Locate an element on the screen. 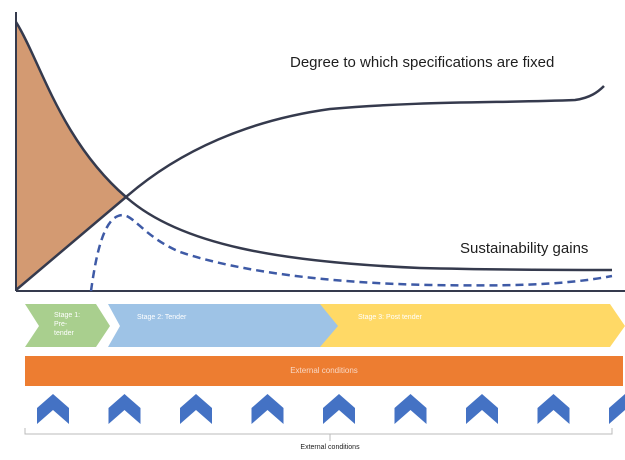  chevron-row is located at coordinates (331, 409).